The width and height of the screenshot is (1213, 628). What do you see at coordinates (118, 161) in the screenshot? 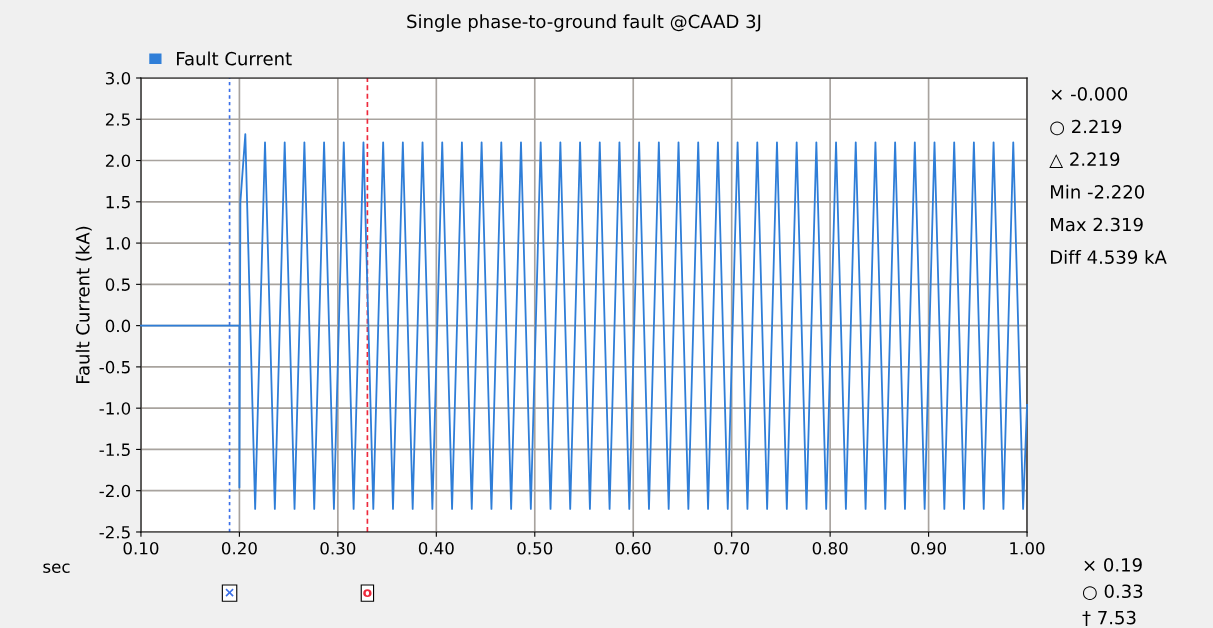
I see `y-tick-label: 2.0` at bounding box center [118, 161].